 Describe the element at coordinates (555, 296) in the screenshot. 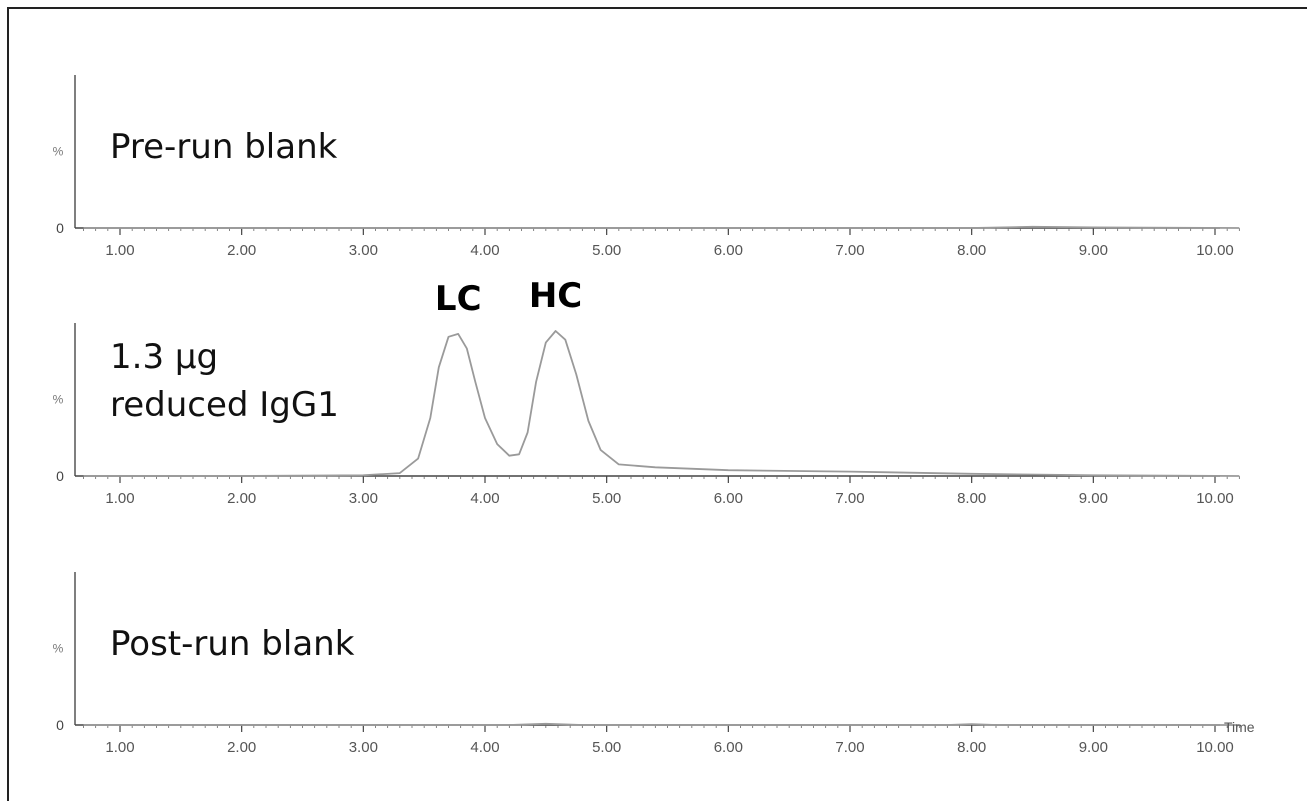

I see `peak-label-hc: HC` at that location.